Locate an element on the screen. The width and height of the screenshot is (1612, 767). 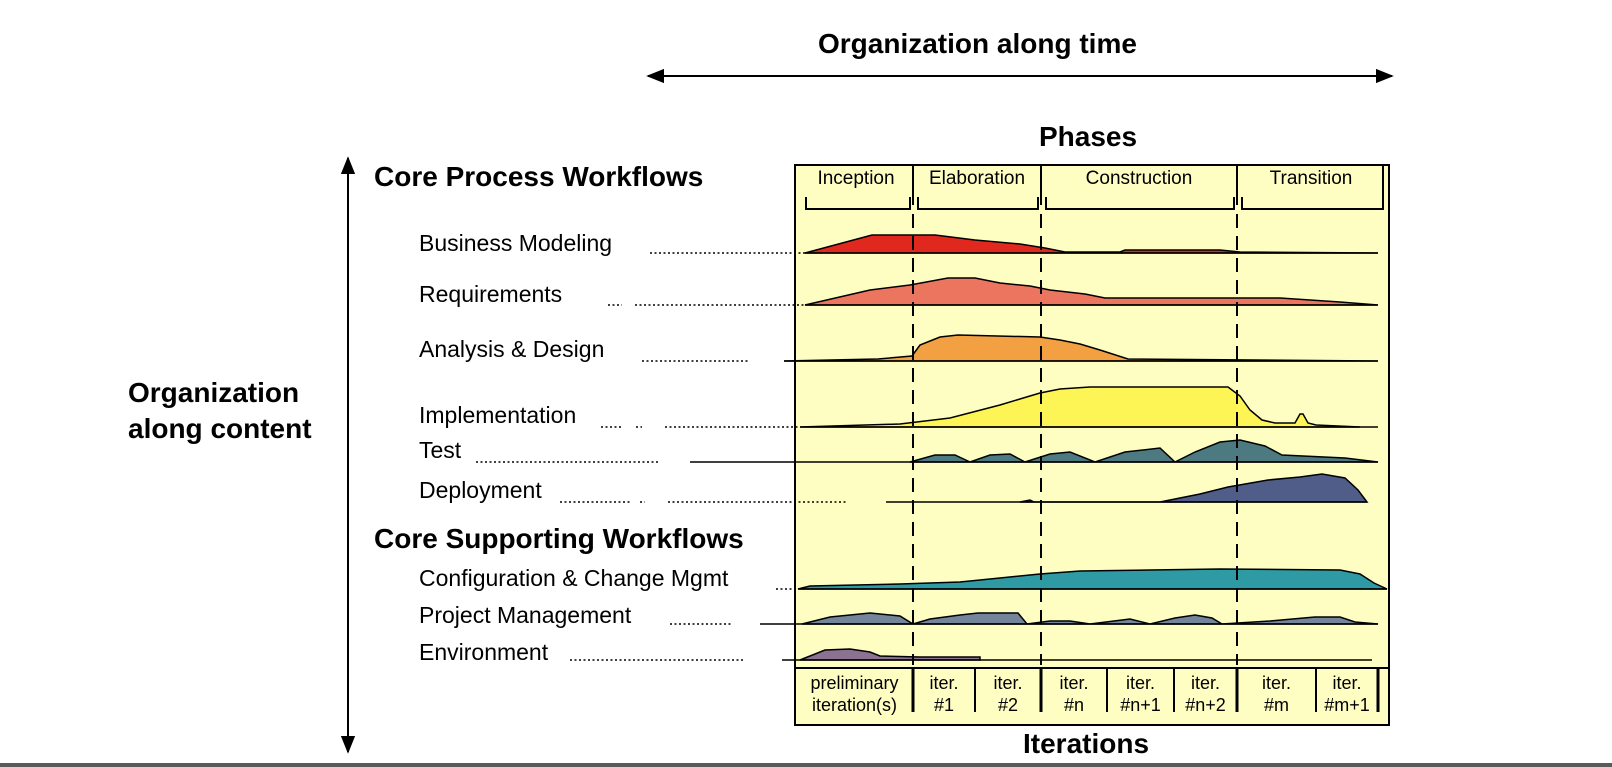
workflow-label-analysis-design: Analysis & Design is located at coordinates (512, 349).